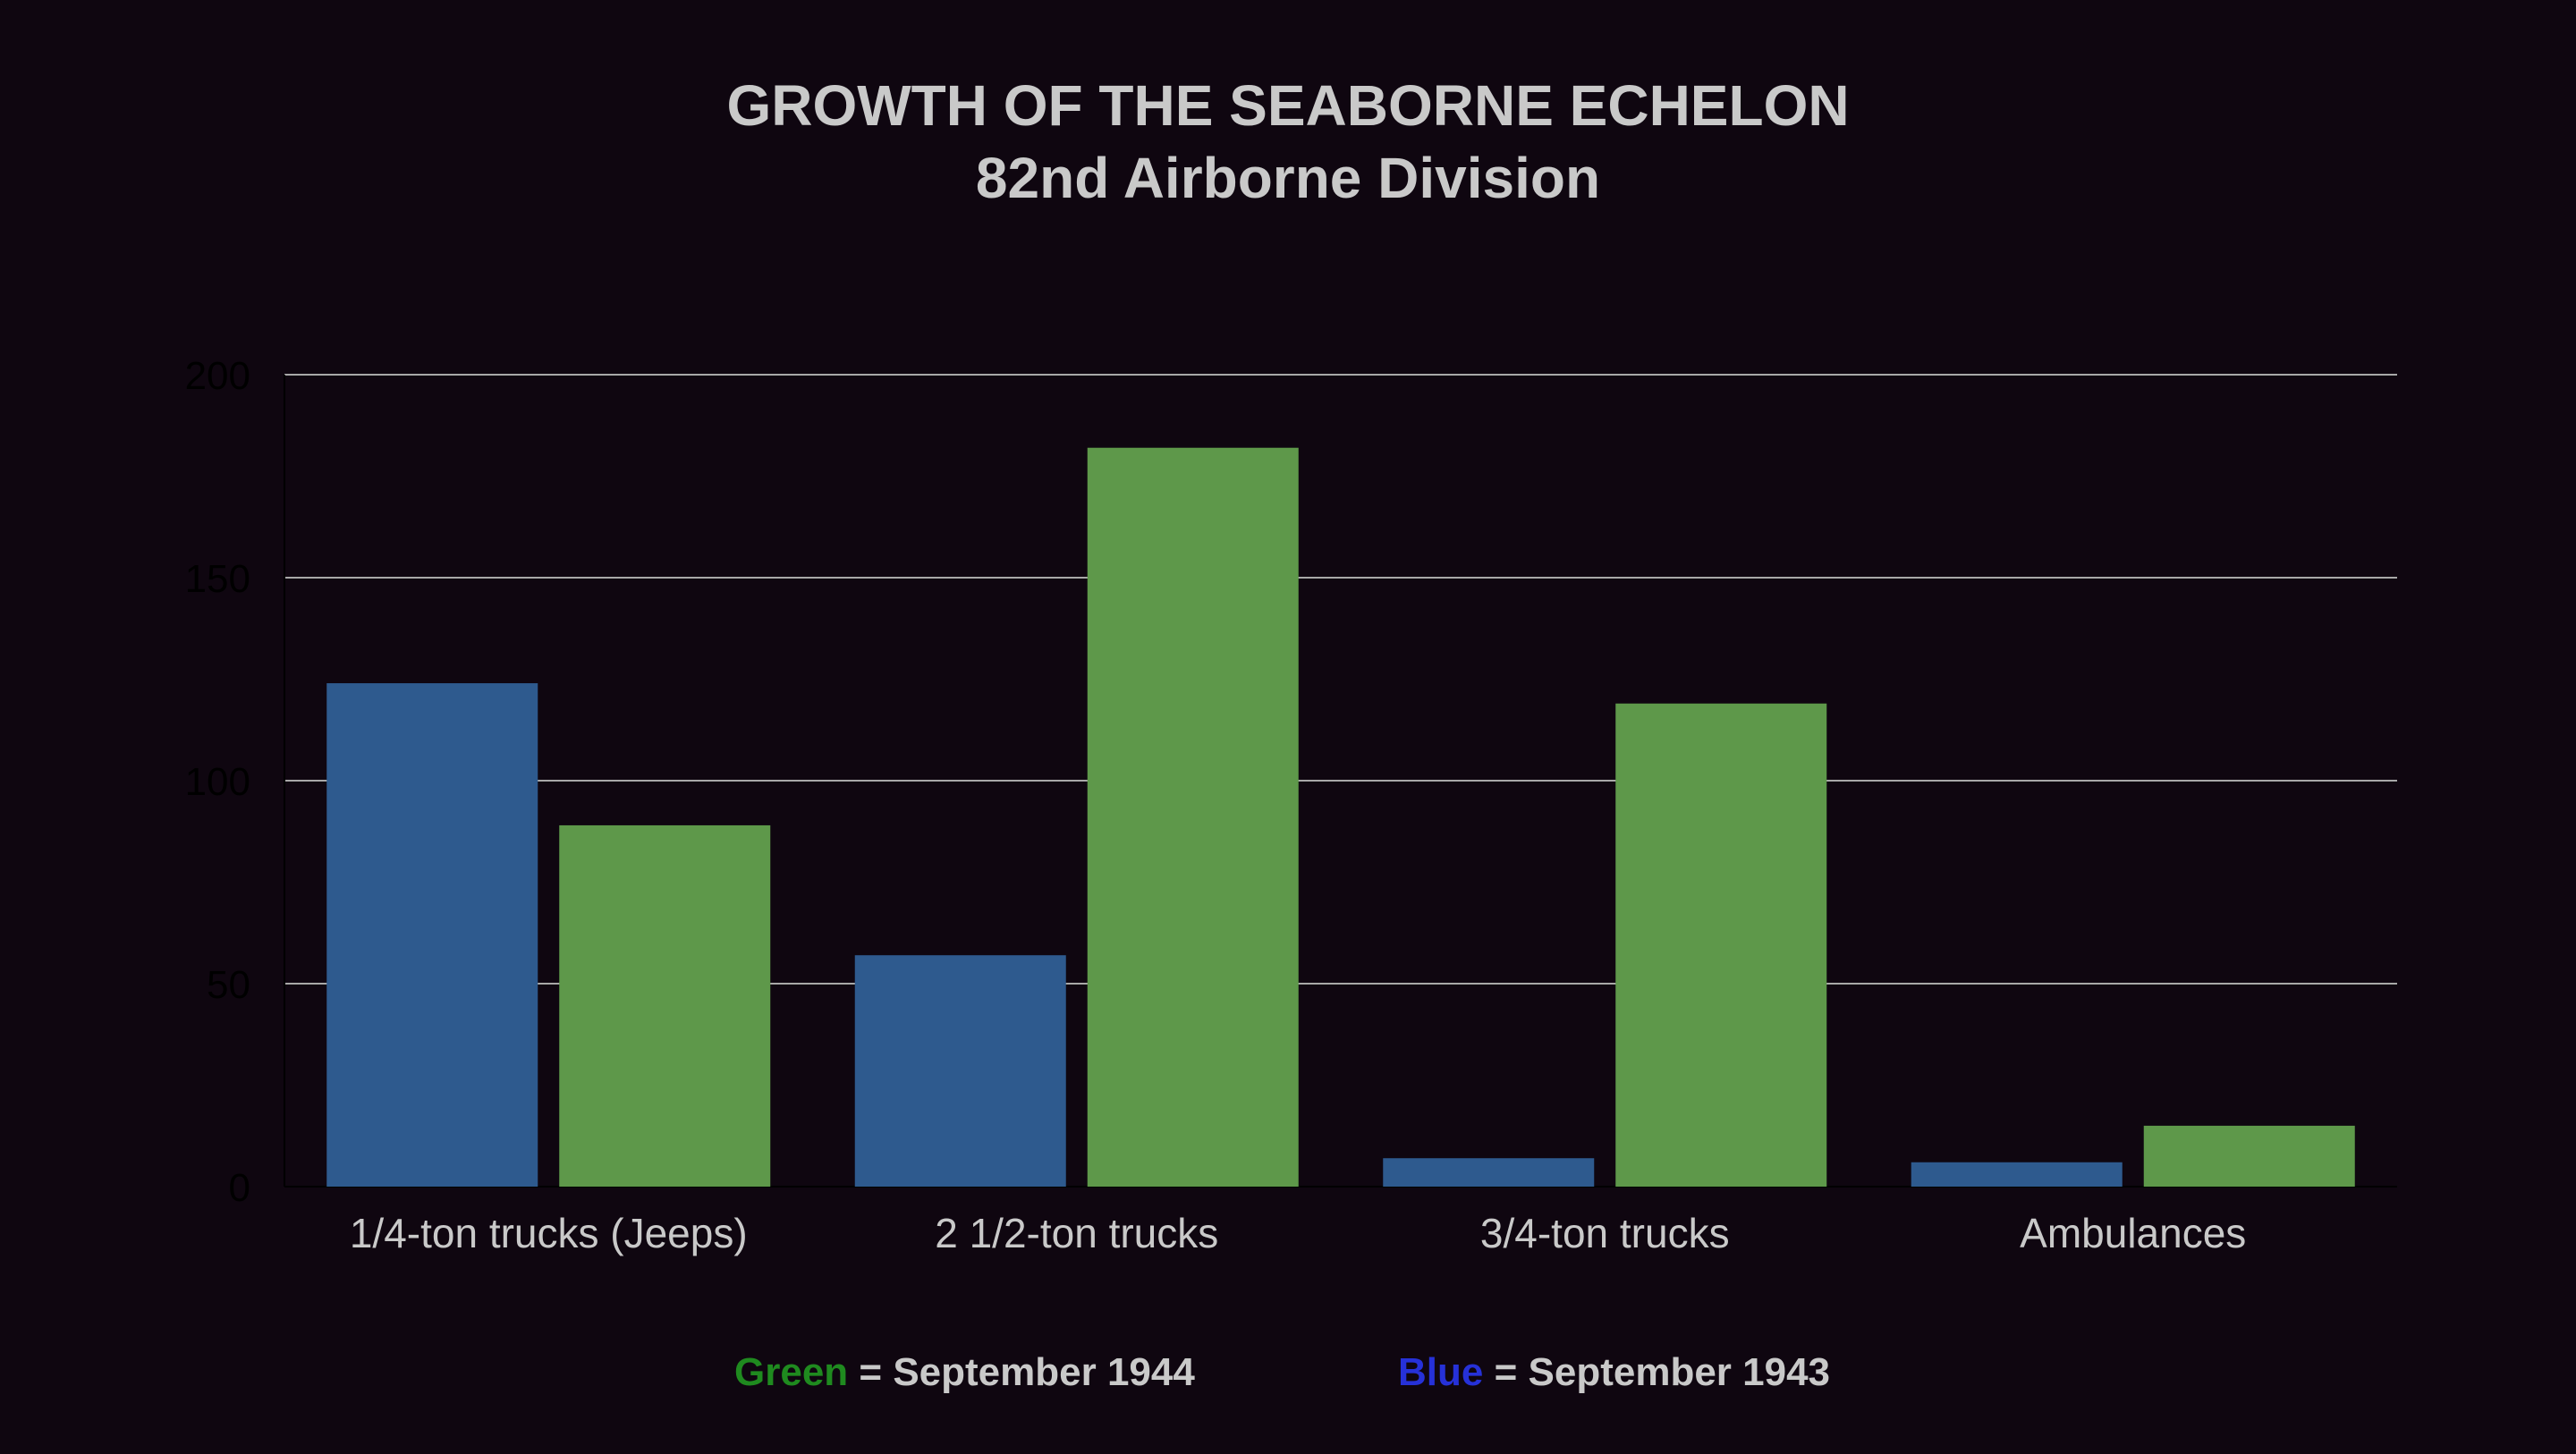  What do you see at coordinates (1021, 1372) in the screenshot?
I see `legend-green-text: = September 1944` at bounding box center [1021, 1372].